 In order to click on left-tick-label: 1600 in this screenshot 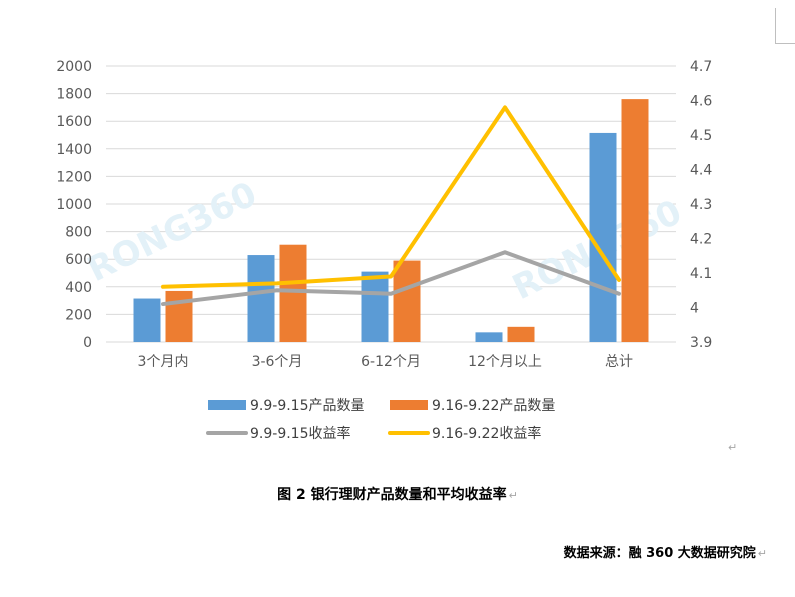, I will do `click(74, 122)`.